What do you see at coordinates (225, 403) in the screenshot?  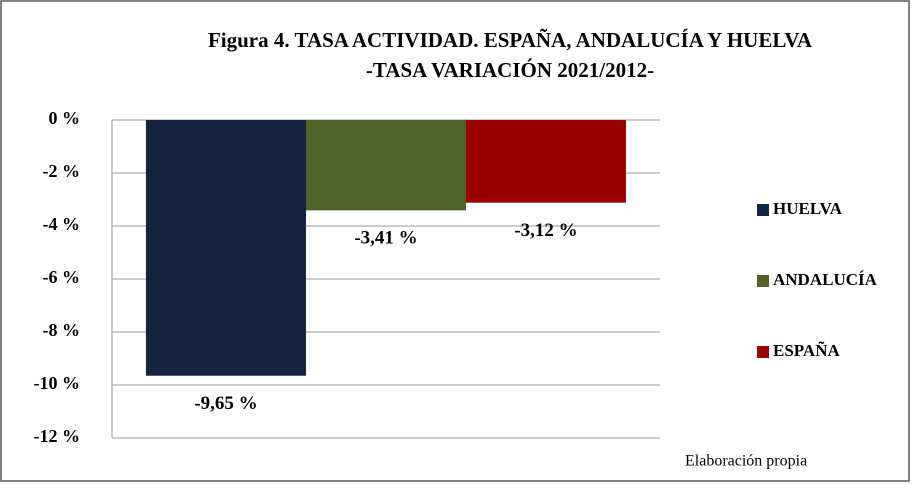 I see `data-label: -9,65 %` at bounding box center [225, 403].